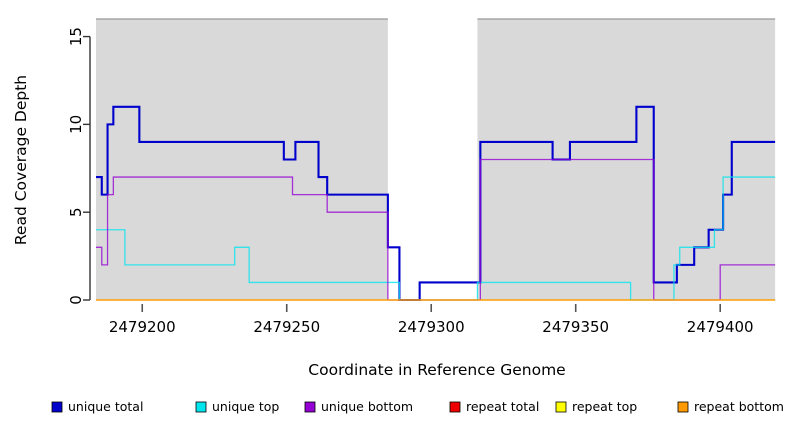 The image size is (792, 432). What do you see at coordinates (105, 406) in the screenshot?
I see `legend-label-unique-total: unique total` at bounding box center [105, 406].